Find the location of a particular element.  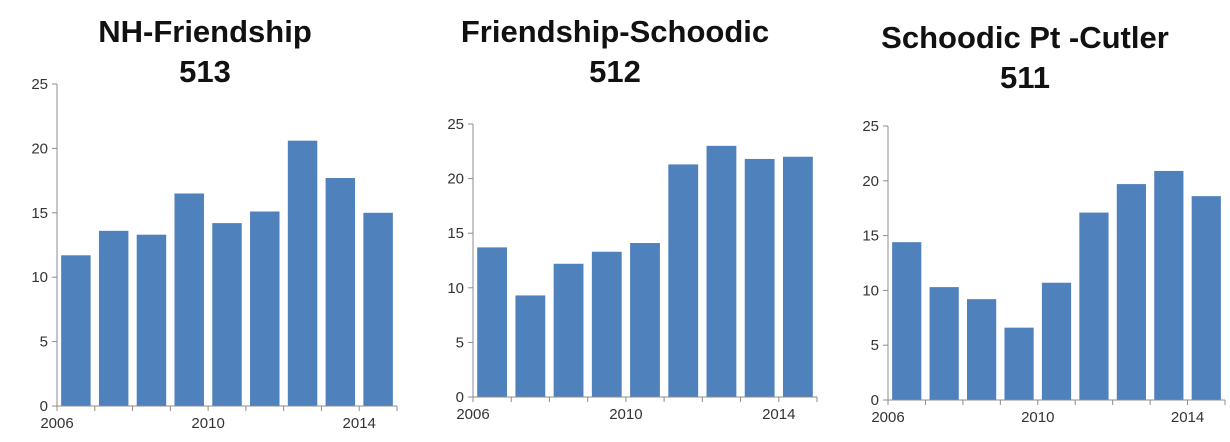

chart-title: Friendship-Schoodic is located at coordinates (615, 31).